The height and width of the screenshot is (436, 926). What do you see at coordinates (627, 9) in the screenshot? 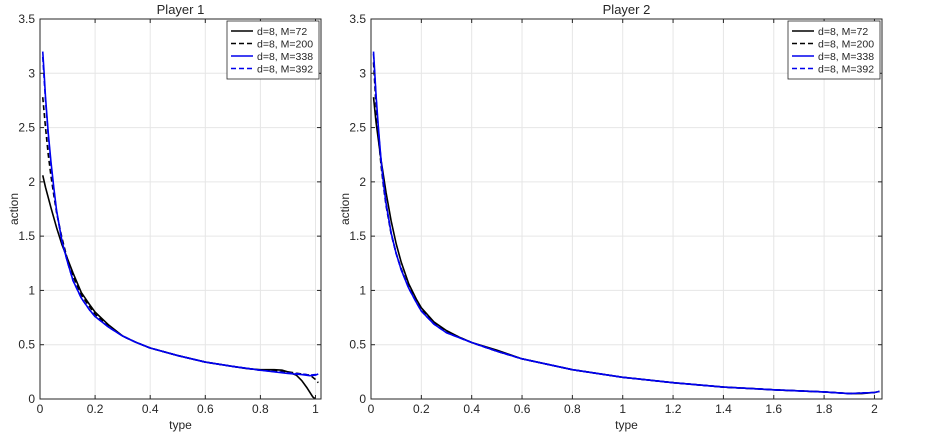
I see `chart-title: Player 2` at bounding box center [627, 9].